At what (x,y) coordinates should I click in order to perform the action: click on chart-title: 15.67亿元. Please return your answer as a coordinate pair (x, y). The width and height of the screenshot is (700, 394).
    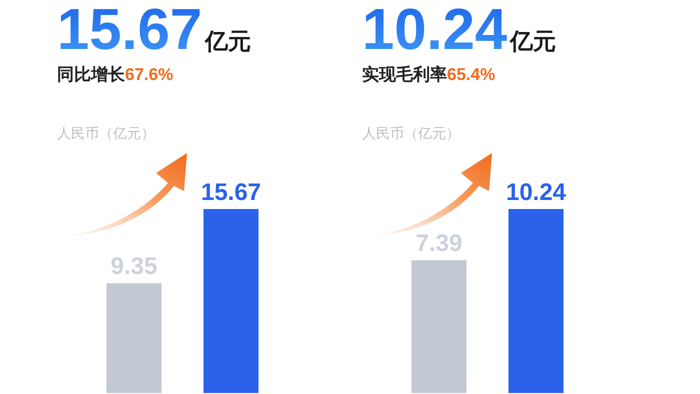
    Looking at the image, I should click on (154, 31).